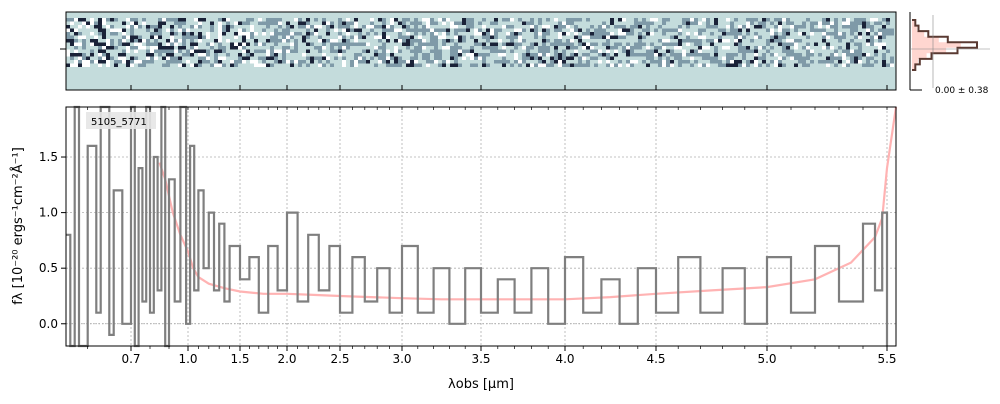 This screenshot has height=404, width=1000. Describe the element at coordinates (766, 359) in the screenshot. I see `x-tick-label: 5.0` at that location.